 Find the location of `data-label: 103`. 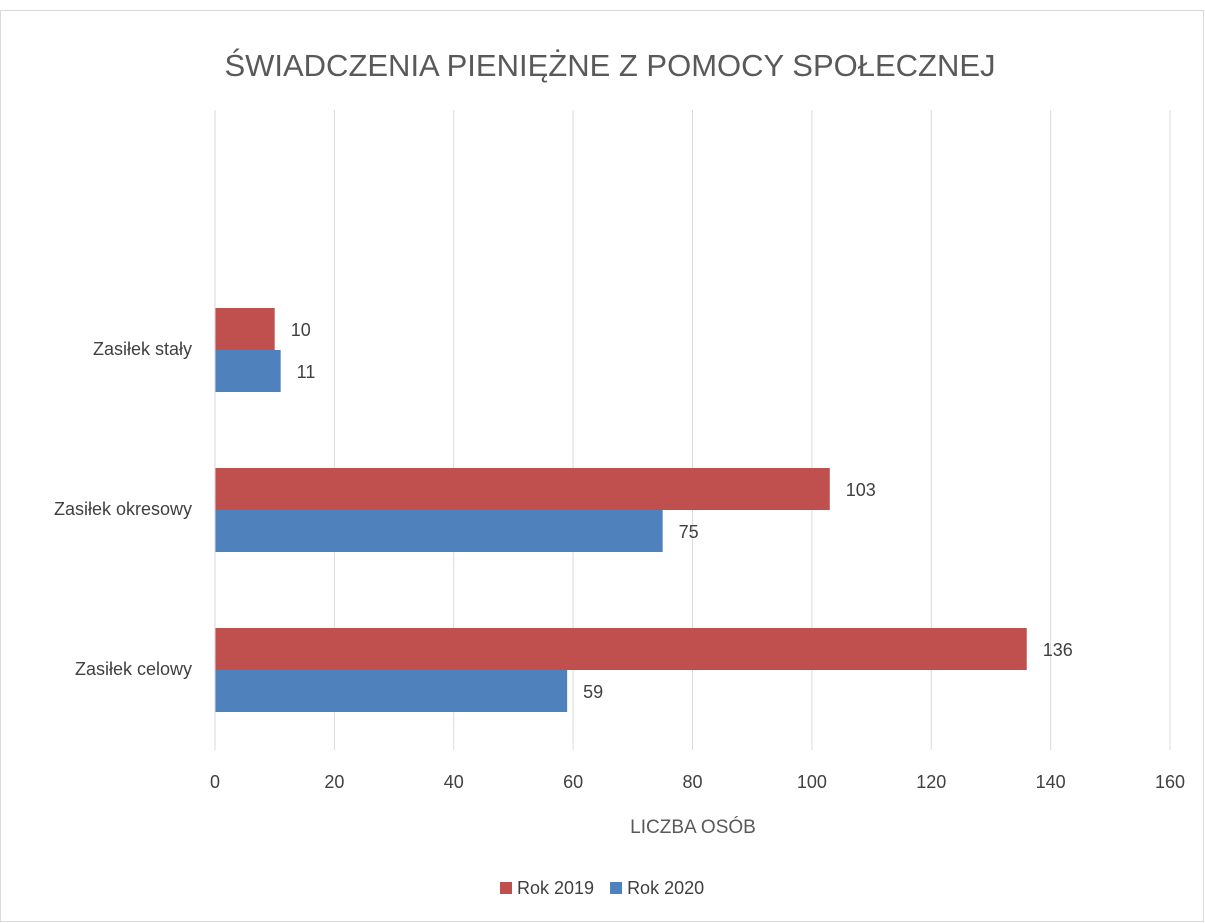

data-label: 103 is located at coordinates (861, 490).